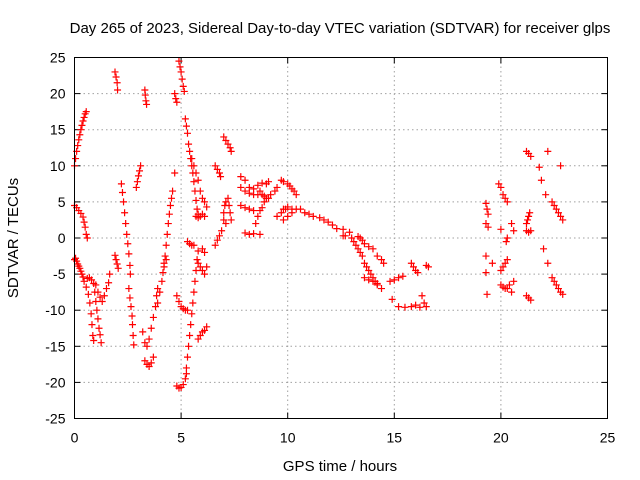 The width and height of the screenshot is (640, 480). Describe the element at coordinates (55, 419) in the screenshot. I see `y-tick-label: -25` at that location.